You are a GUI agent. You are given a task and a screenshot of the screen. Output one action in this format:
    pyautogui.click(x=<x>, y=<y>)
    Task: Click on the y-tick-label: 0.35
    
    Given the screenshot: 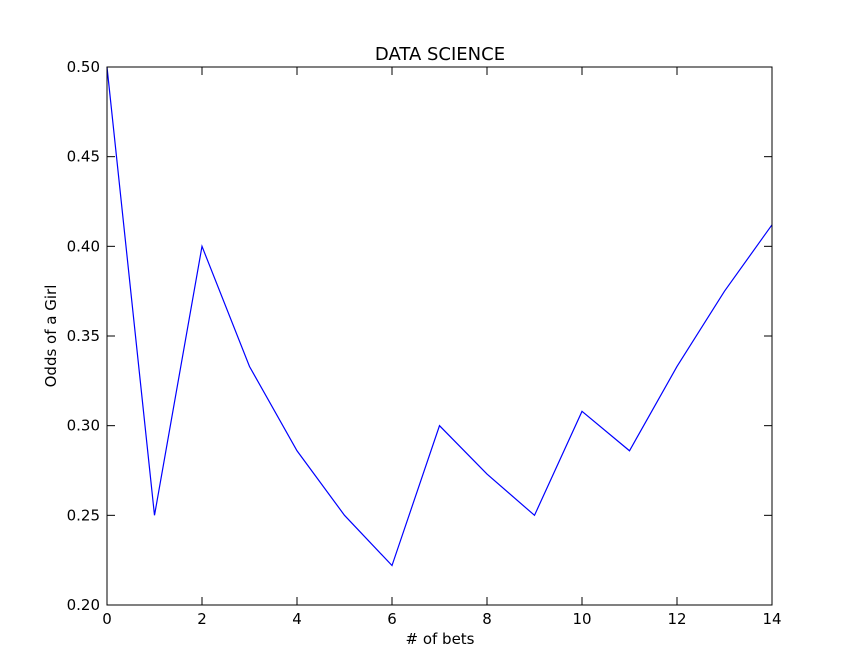 What is the action you would take?
    pyautogui.click(x=83, y=336)
    